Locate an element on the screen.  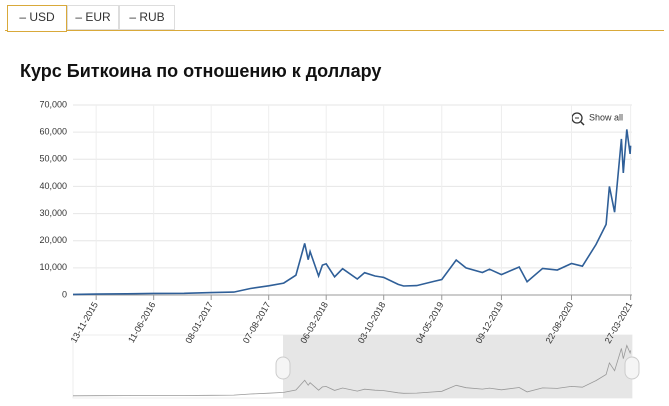
y-tick-label: 50,000 is located at coordinates (53, 159).